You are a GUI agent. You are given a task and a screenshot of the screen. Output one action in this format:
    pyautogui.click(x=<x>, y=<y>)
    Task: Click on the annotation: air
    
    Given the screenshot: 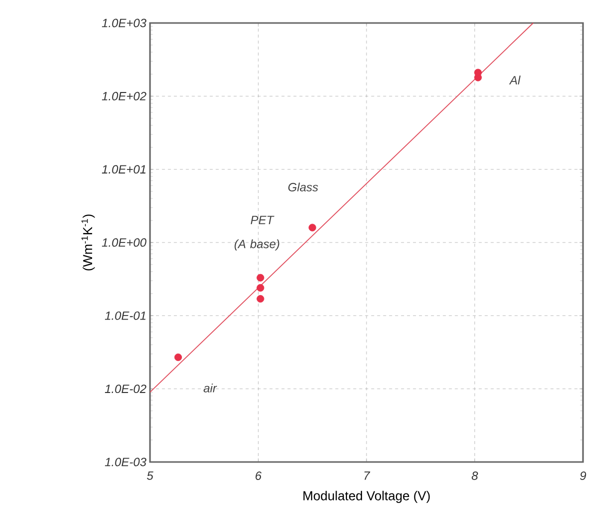 What is the action you would take?
    pyautogui.click(x=211, y=388)
    